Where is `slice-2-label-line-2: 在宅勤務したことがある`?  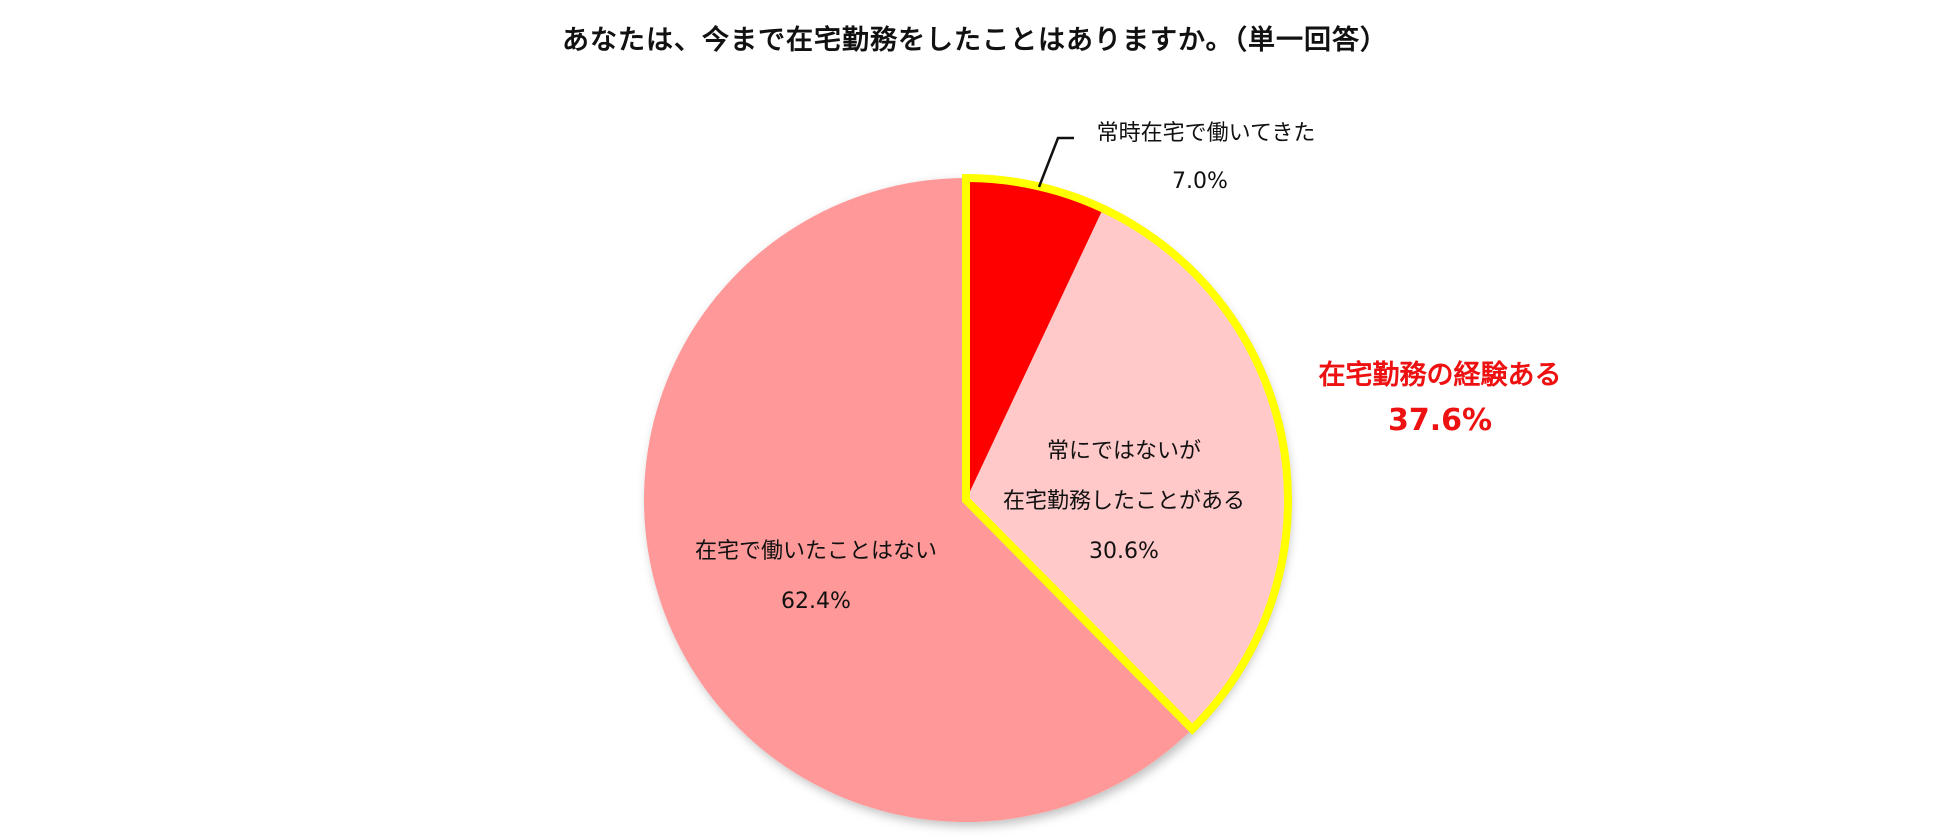
slice-2-label-line-2: 在宅勤務したことがある is located at coordinates (1124, 501).